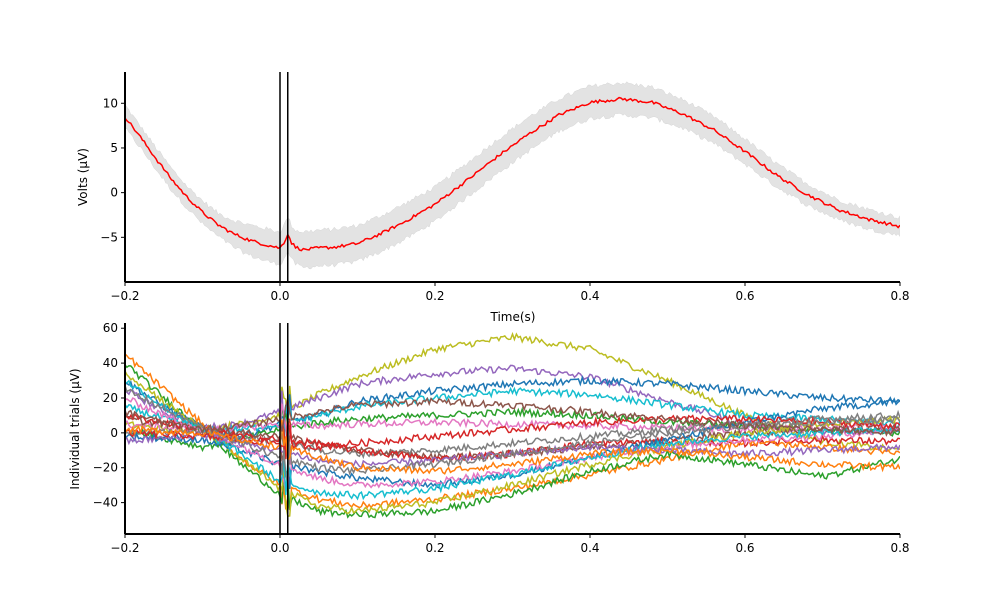 The height and width of the screenshot is (600, 1000). Describe the element at coordinates (110, 328) in the screenshot. I see `y-tick-label: 60` at that location.